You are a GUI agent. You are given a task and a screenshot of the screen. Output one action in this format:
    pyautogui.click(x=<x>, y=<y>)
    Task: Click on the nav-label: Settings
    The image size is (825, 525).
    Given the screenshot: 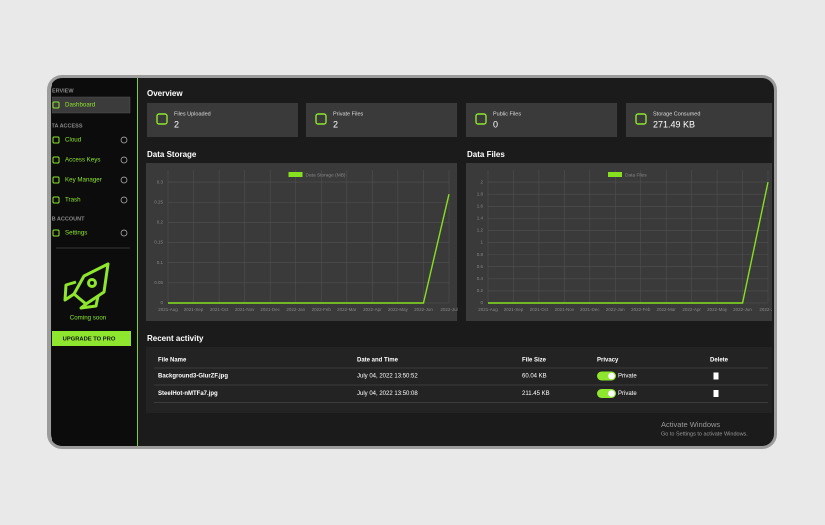 What is the action you would take?
    pyautogui.click(x=76, y=233)
    